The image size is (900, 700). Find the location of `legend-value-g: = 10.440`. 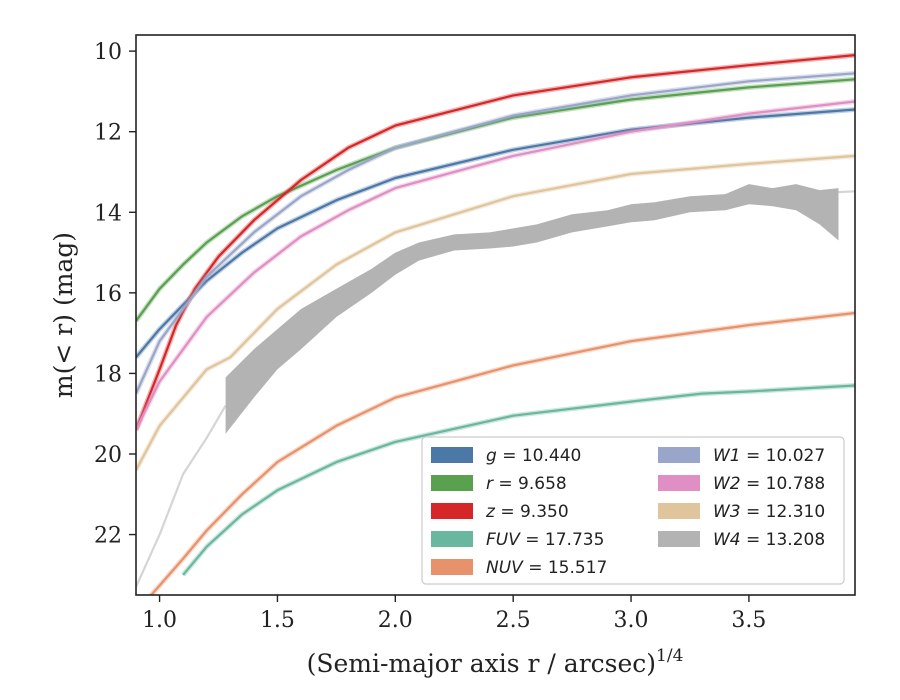

legend-value-g: = 10.440 is located at coordinates (539, 456).